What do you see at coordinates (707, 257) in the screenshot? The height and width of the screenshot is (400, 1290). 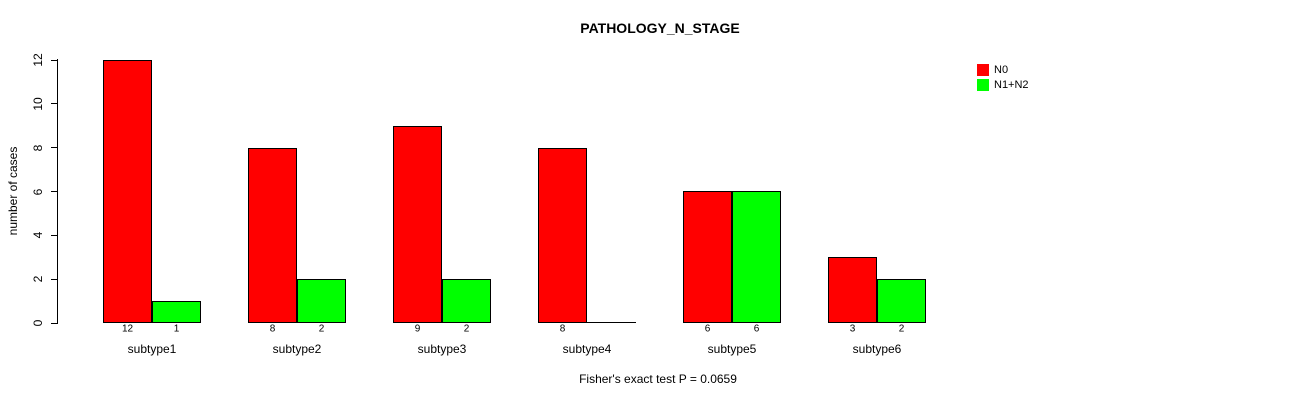 I see `bar-n0-subtype5` at bounding box center [707, 257].